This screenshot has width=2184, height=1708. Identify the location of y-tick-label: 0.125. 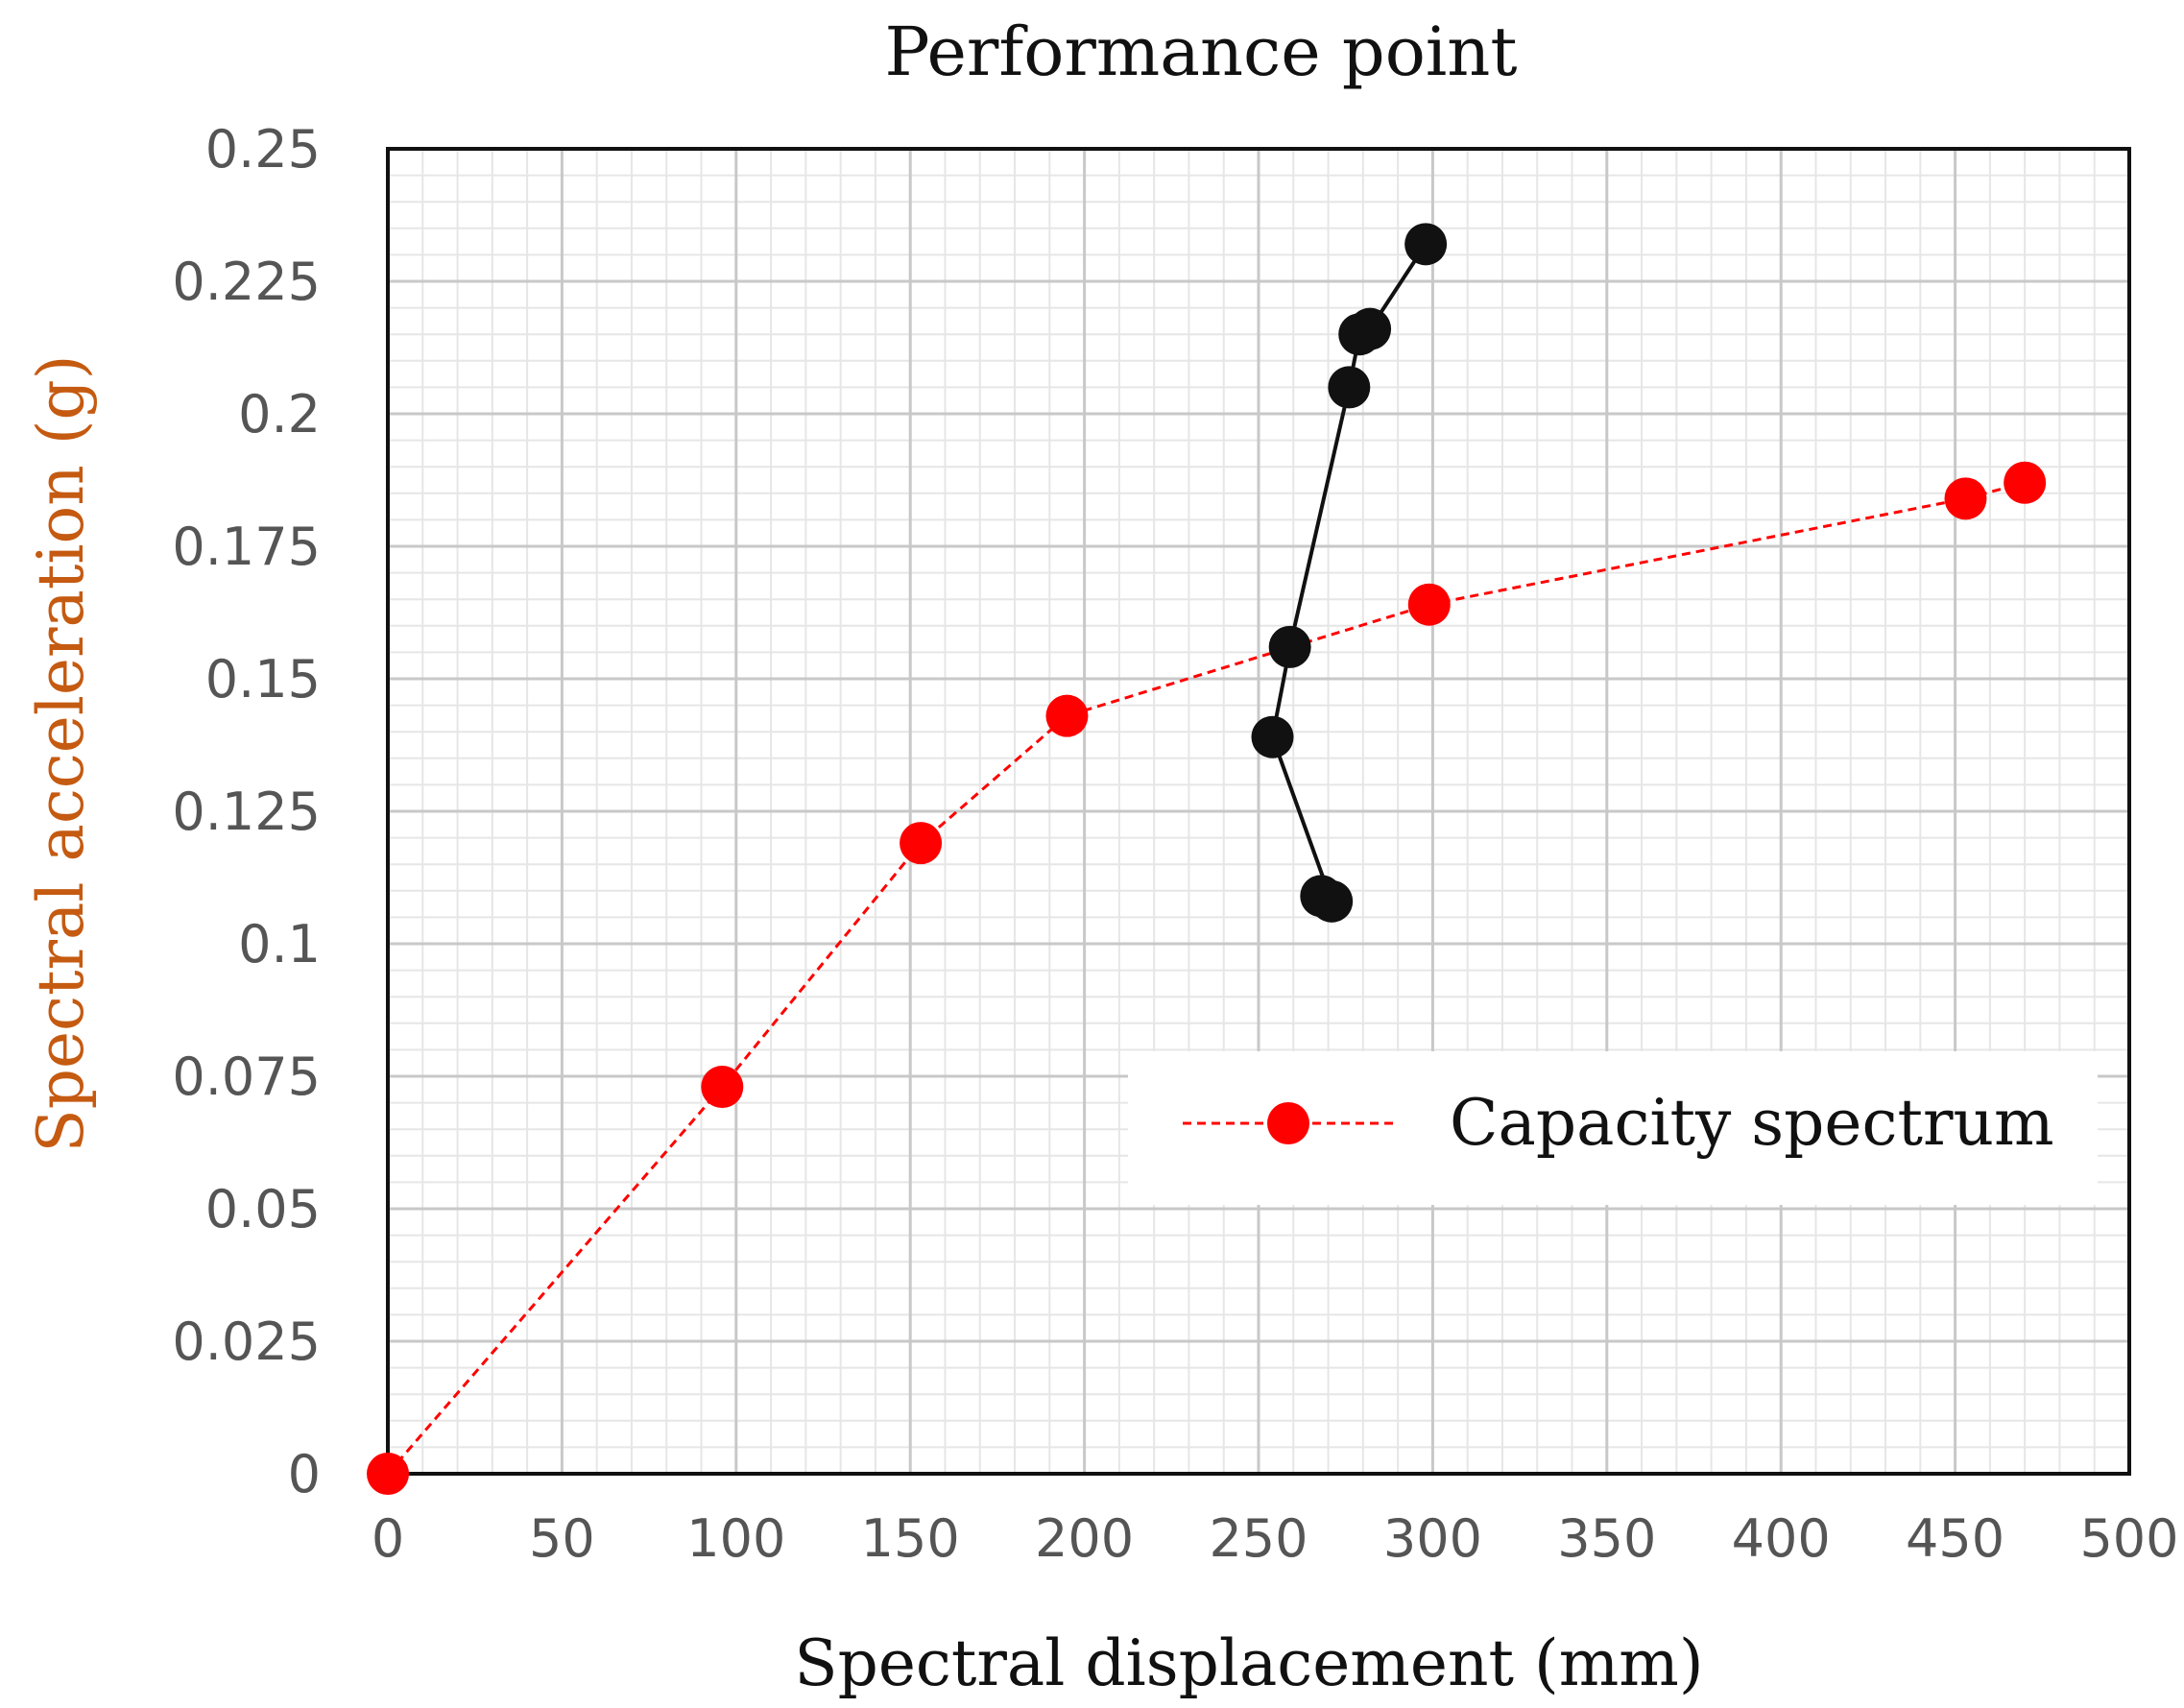
(247, 812).